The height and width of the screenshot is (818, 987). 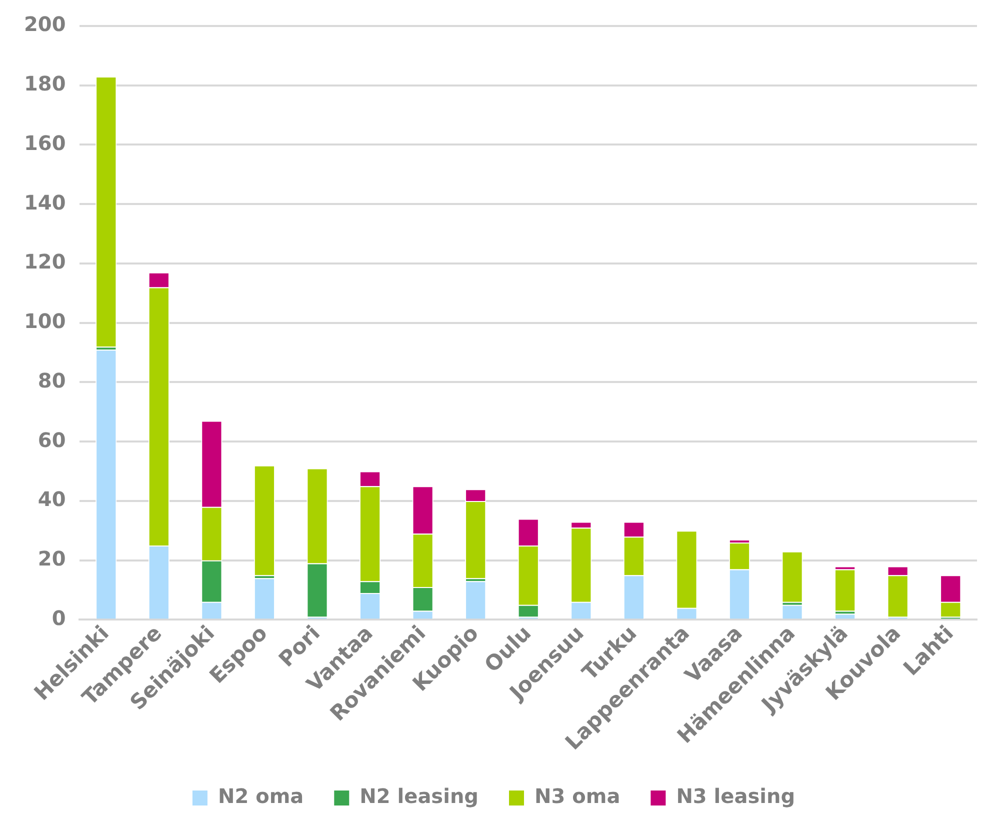 What do you see at coordinates (52, 558) in the screenshot?
I see `y-tick-label: 20` at bounding box center [52, 558].